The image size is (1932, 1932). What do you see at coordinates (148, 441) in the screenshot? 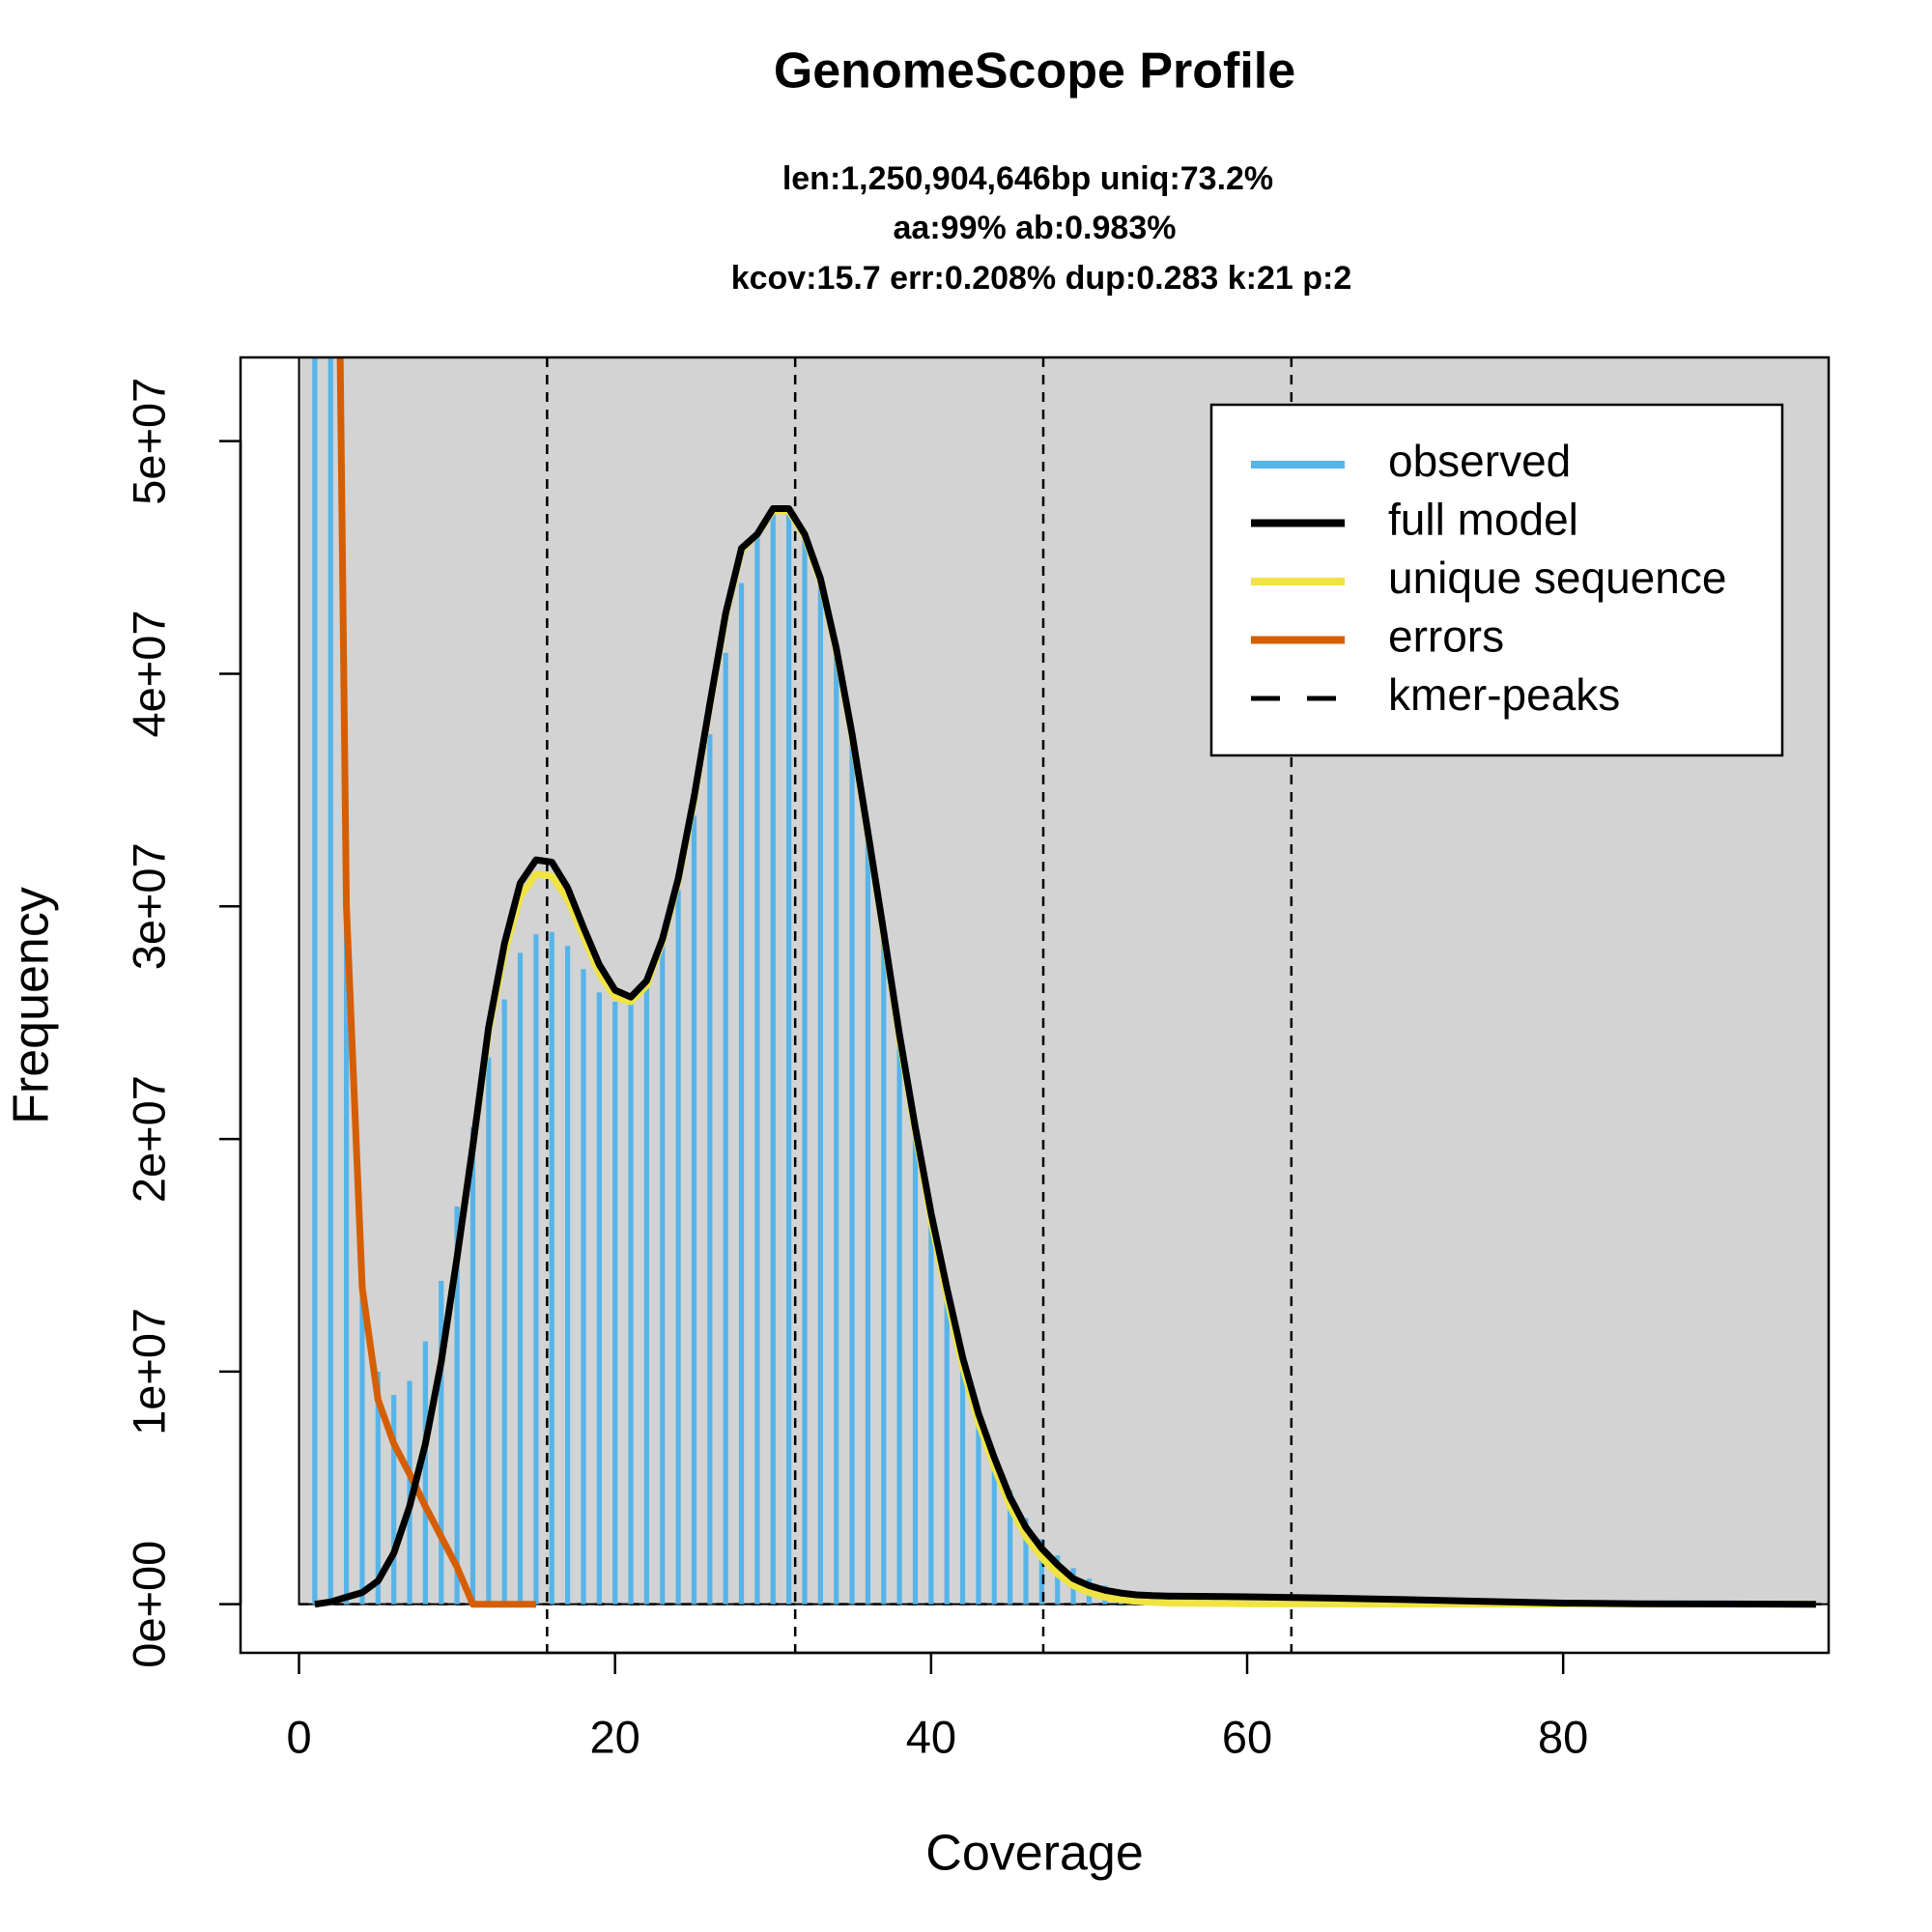
I see `y-tick-label: 5e+07` at bounding box center [148, 441].